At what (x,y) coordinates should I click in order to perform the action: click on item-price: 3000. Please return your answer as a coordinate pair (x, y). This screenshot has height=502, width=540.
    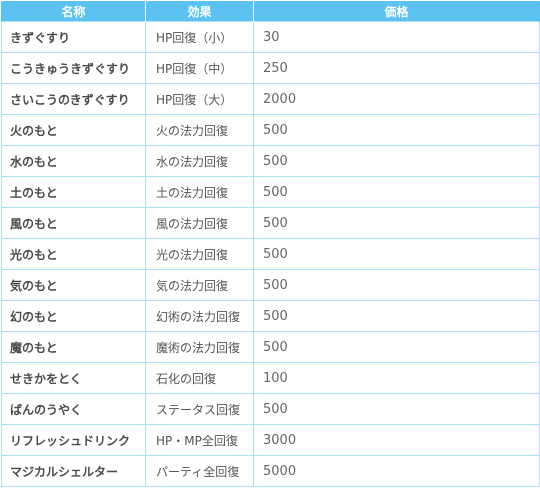
    Looking at the image, I should click on (396, 440).